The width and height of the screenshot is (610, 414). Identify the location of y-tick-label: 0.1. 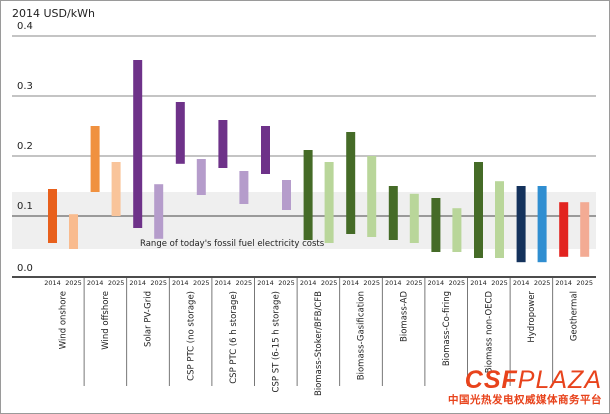
(25, 206).